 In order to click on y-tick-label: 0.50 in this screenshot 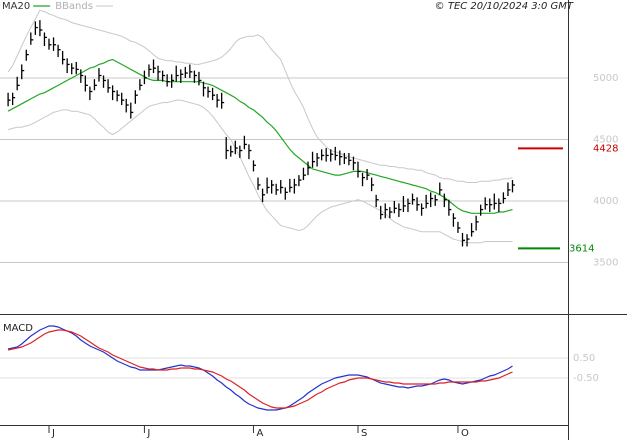, I will do `click(584, 358)`.